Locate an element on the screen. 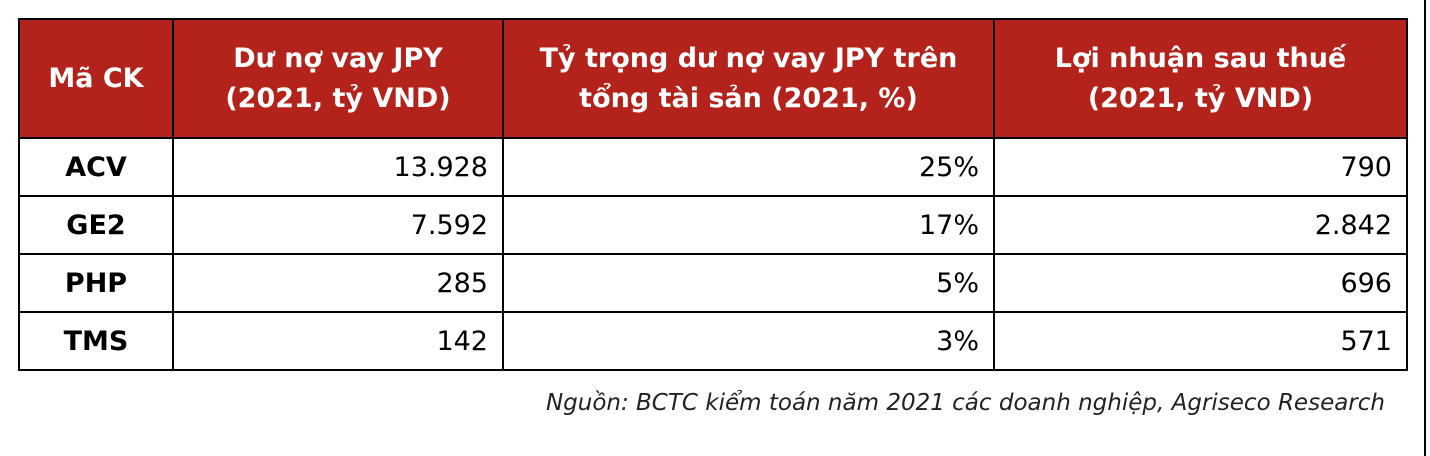 This screenshot has width=1430, height=456. header-line: Tỷ trọng dư nợ vay JPY trên is located at coordinates (748, 58).